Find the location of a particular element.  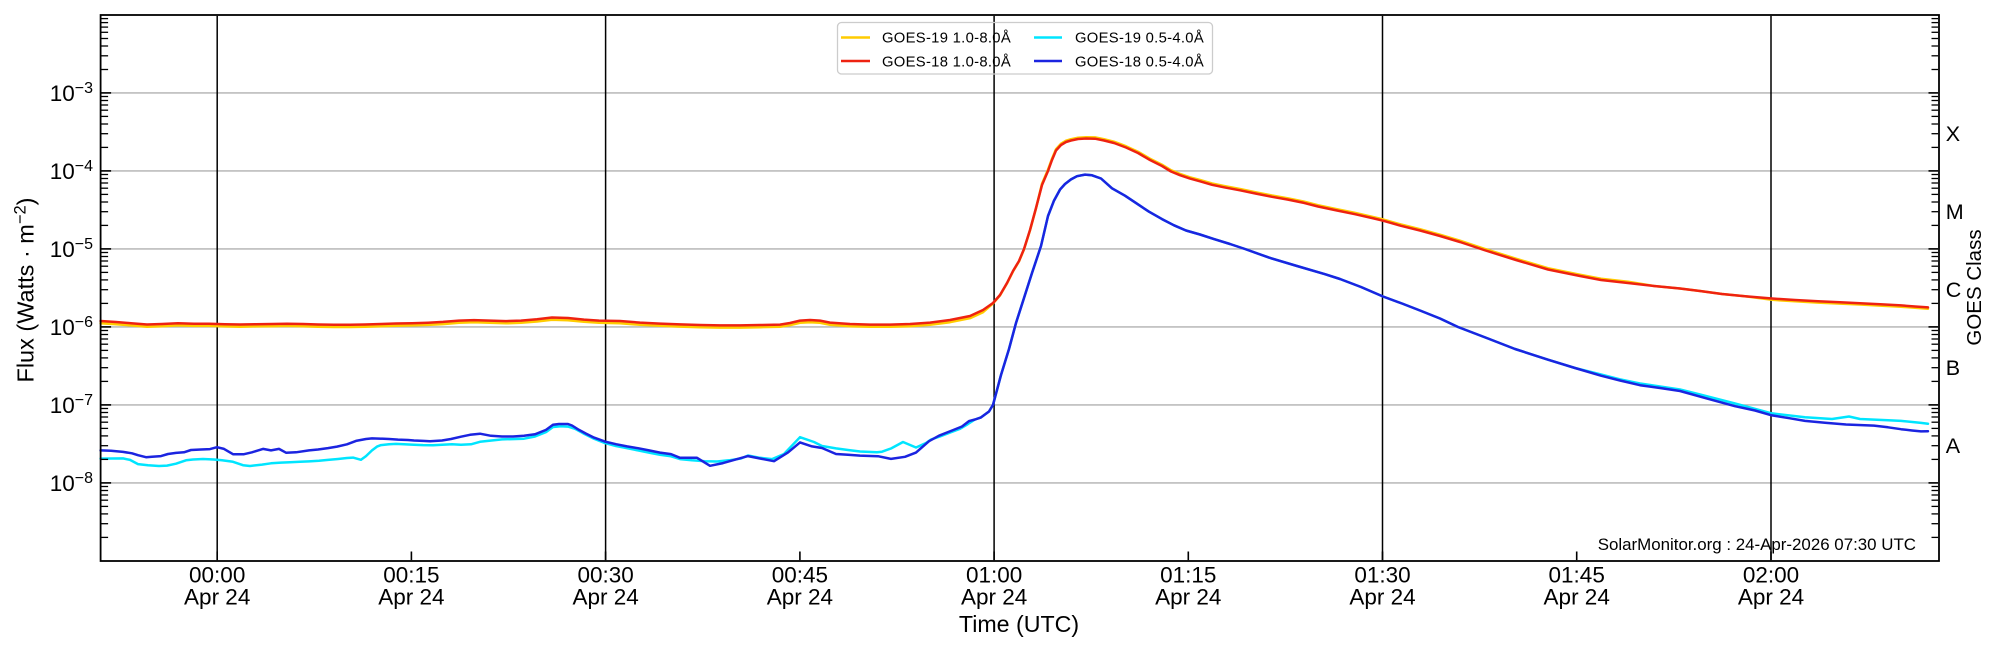

svg-text:SolarMonitor.org : 24-Apr-2026: SolarMonitor.org : 24-Apr-2026 07:30 UTC is located at coordinates (1757, 544).